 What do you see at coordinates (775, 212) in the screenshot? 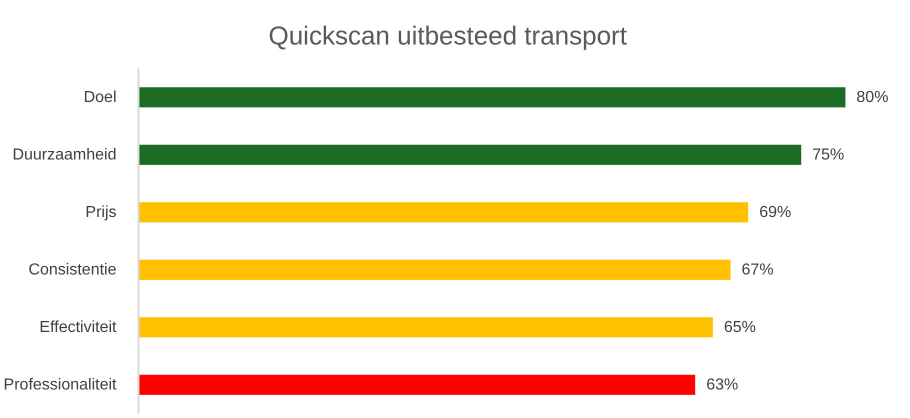
I see `data-label: 69%` at bounding box center [775, 212].